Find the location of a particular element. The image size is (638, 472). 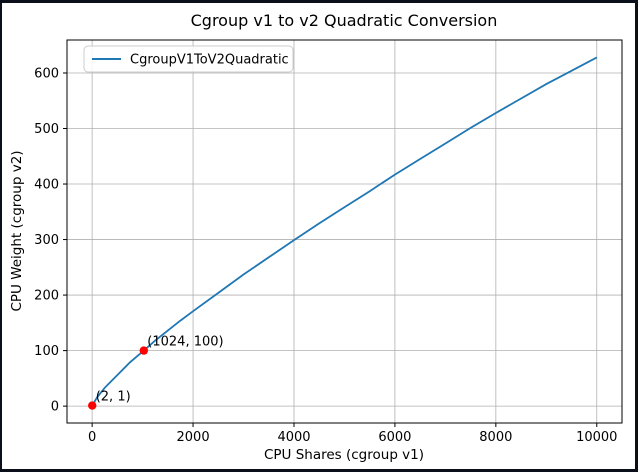

legend: CgroupV1ToV2Quadratic is located at coordinates (188, 59).